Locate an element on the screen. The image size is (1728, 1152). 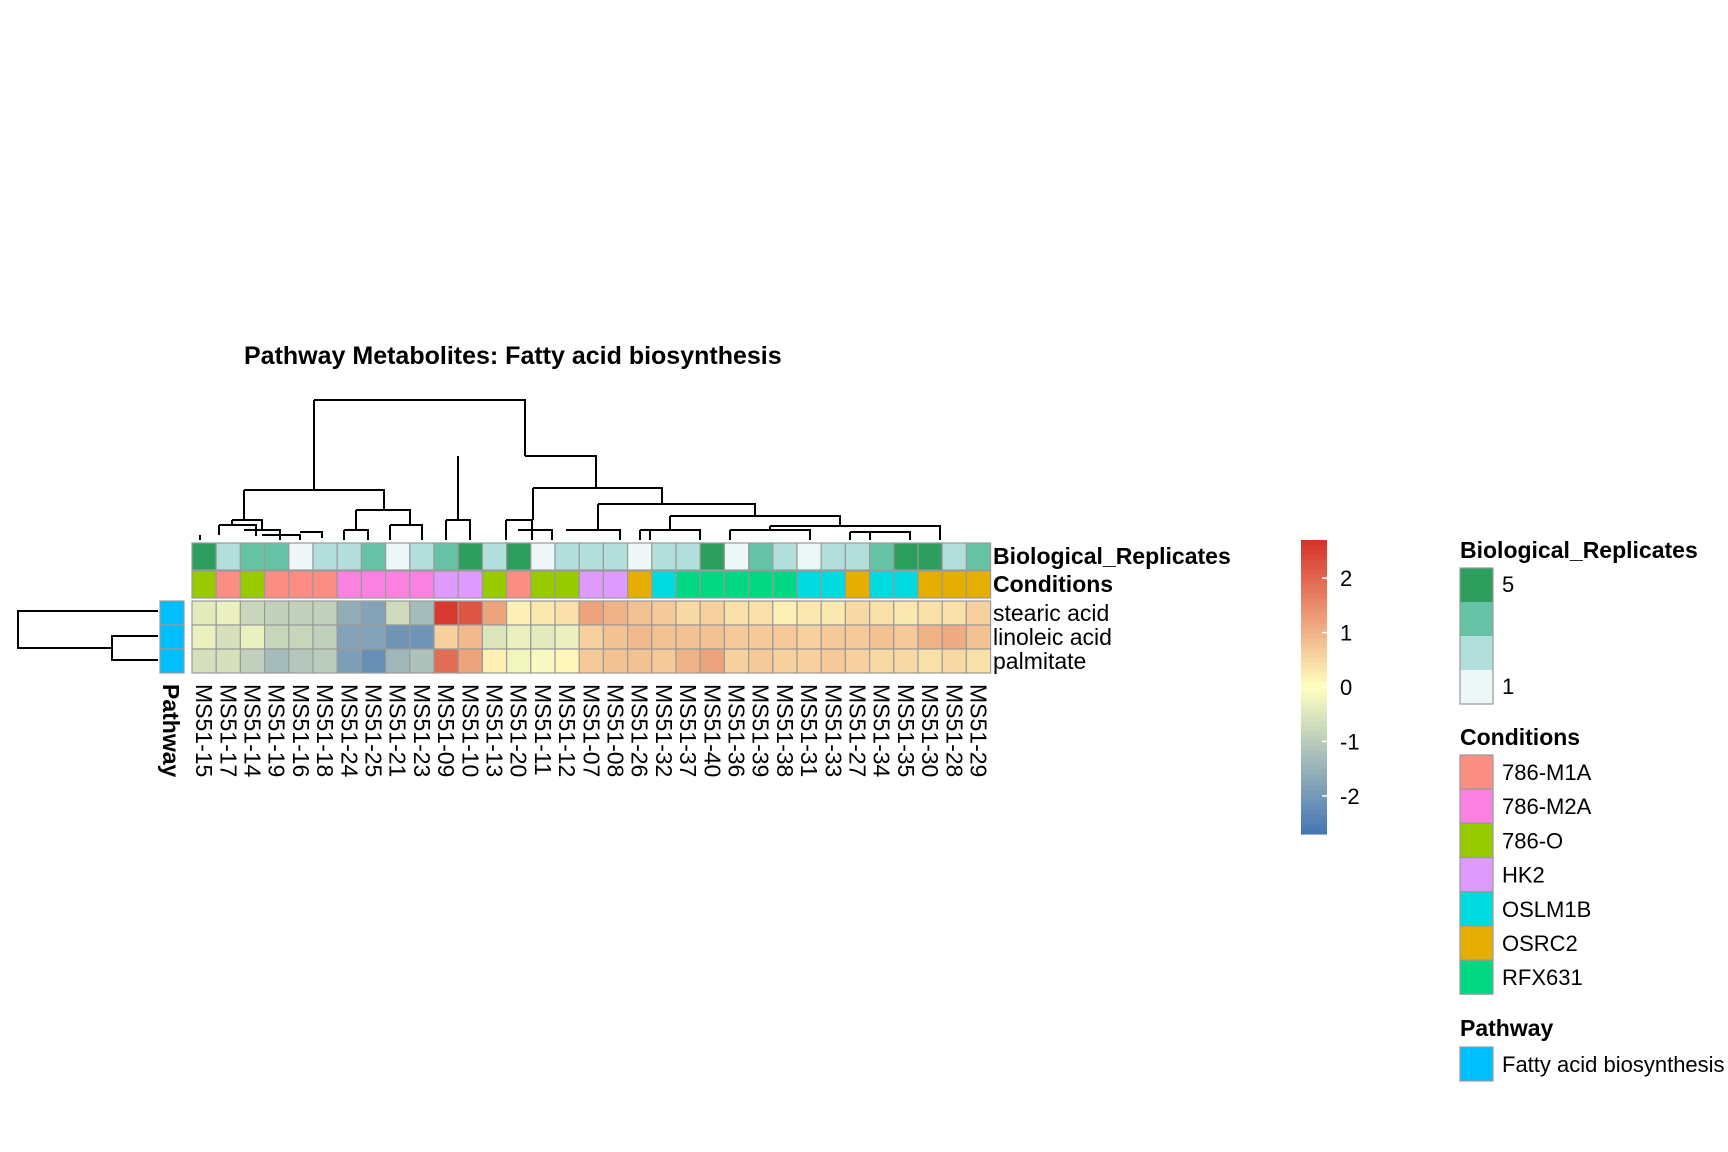
pathway-annotation-label: Pathway is located at coordinates (171, 731).